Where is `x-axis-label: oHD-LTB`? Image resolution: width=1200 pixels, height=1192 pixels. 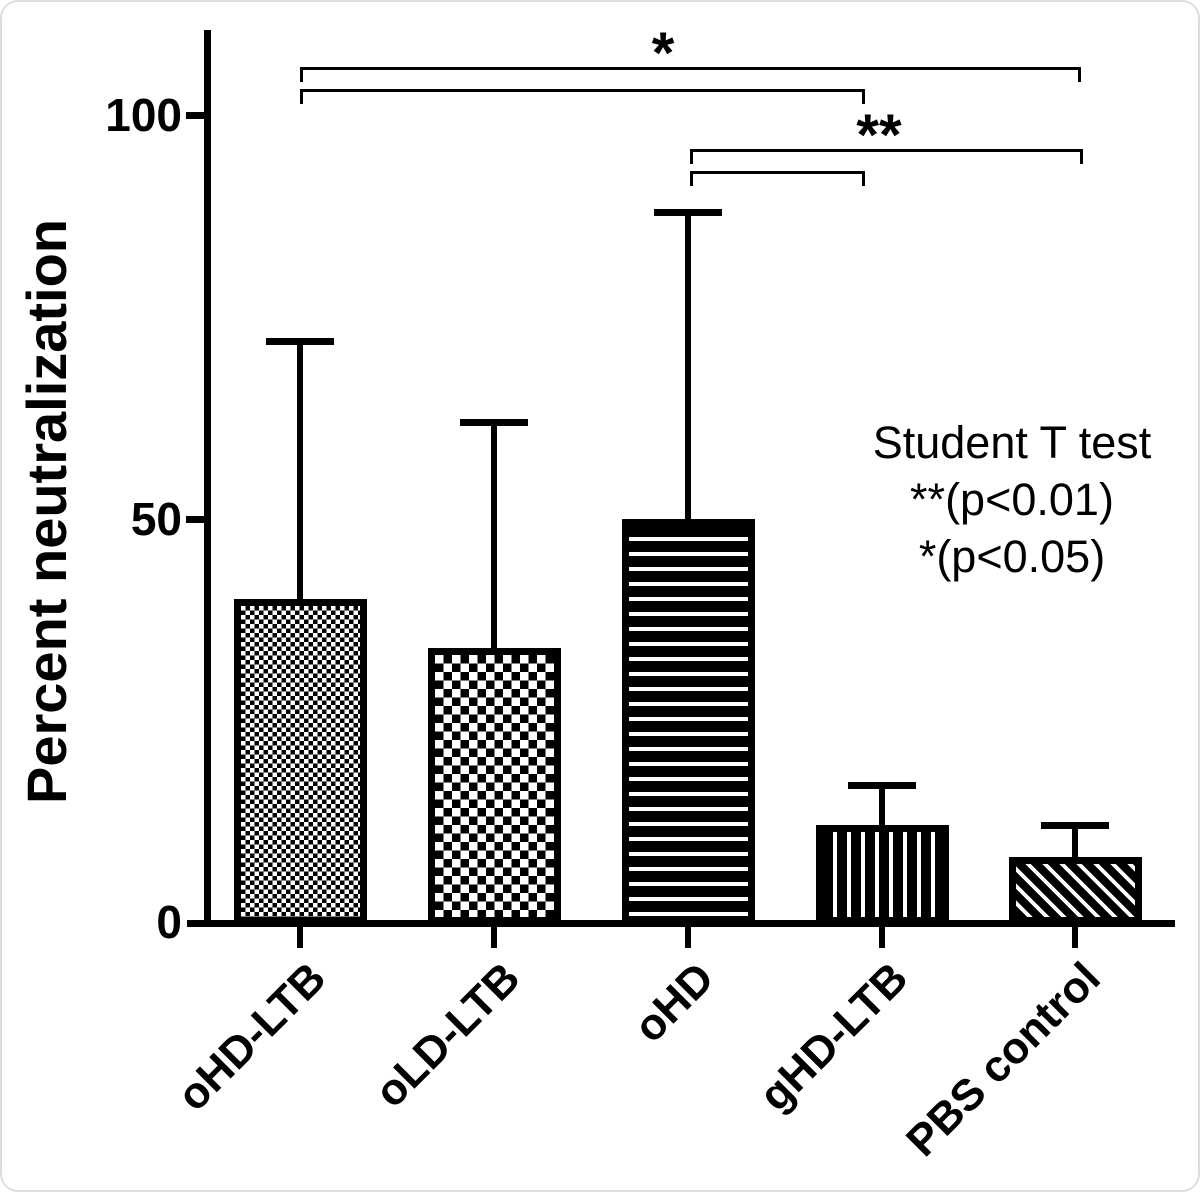 x-axis-label: oHD-LTB is located at coordinates (251, 1037).